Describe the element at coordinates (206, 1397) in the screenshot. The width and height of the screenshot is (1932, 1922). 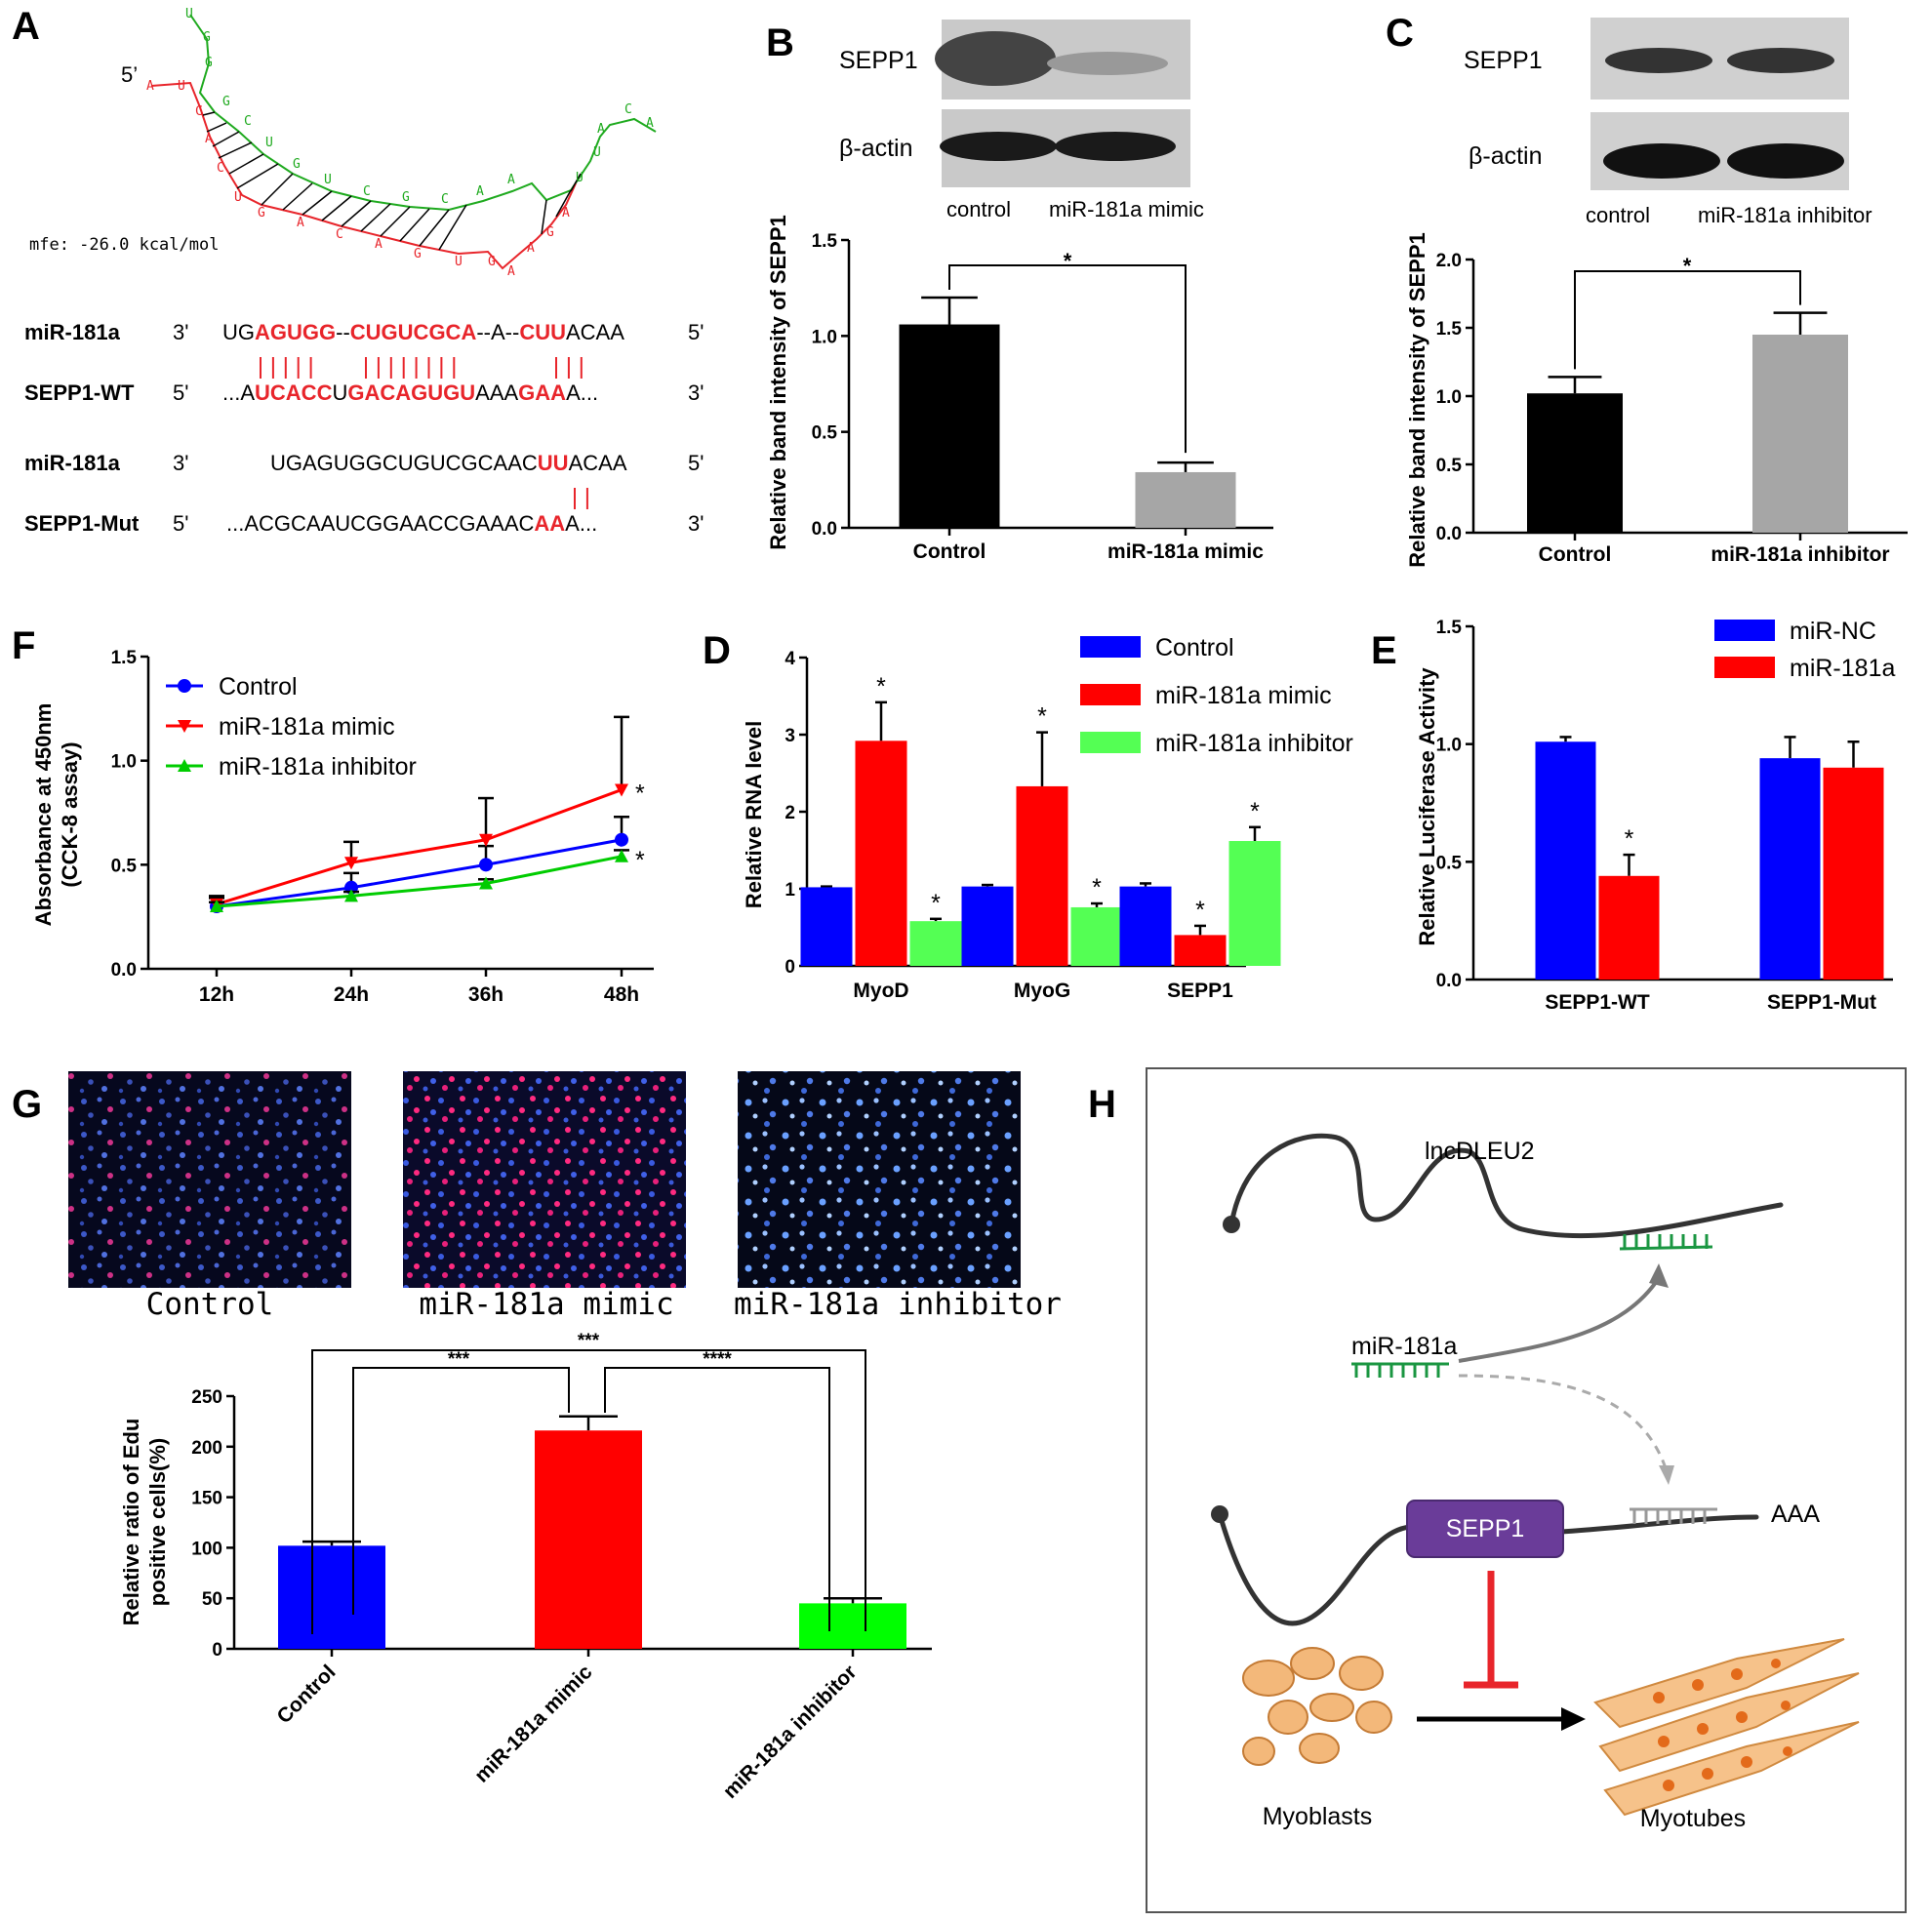
I see `y-tick-label: 250` at that location.